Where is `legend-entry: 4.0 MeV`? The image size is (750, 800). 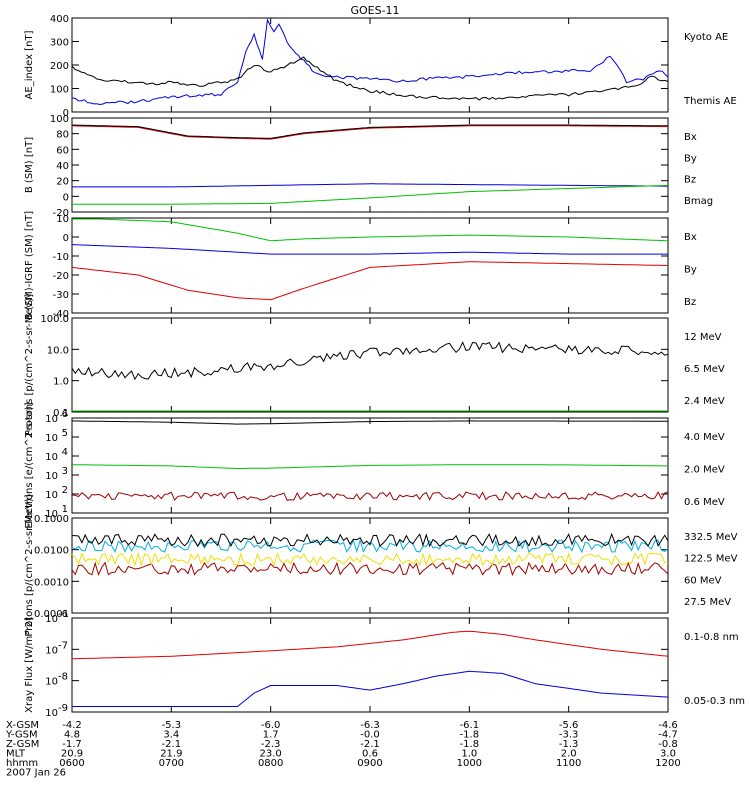 legend-entry: 4.0 MeV is located at coordinates (704, 437).